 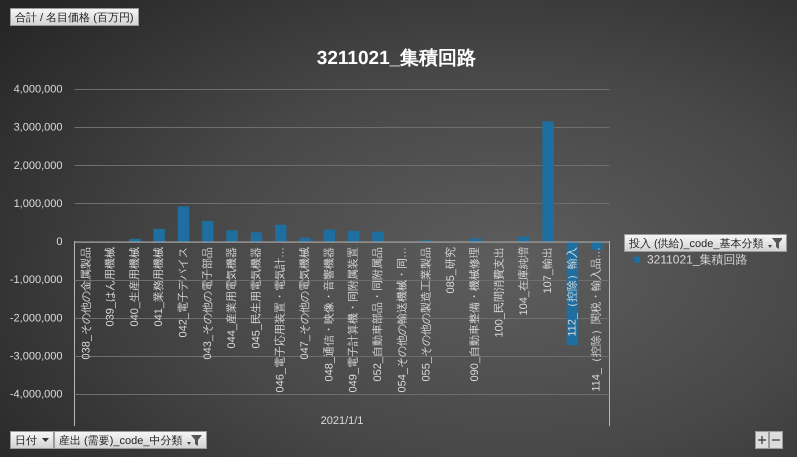 I want to click on x-tick-label: 090_自動車整備・機械修理, so click(x=475, y=314).